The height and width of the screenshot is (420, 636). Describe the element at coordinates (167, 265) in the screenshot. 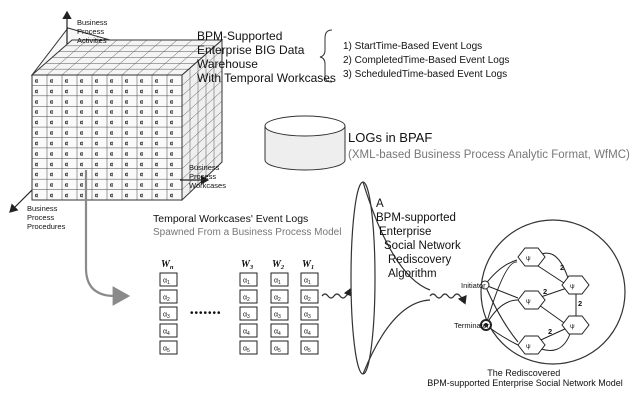

I see `workcase-header: Wn` at that location.